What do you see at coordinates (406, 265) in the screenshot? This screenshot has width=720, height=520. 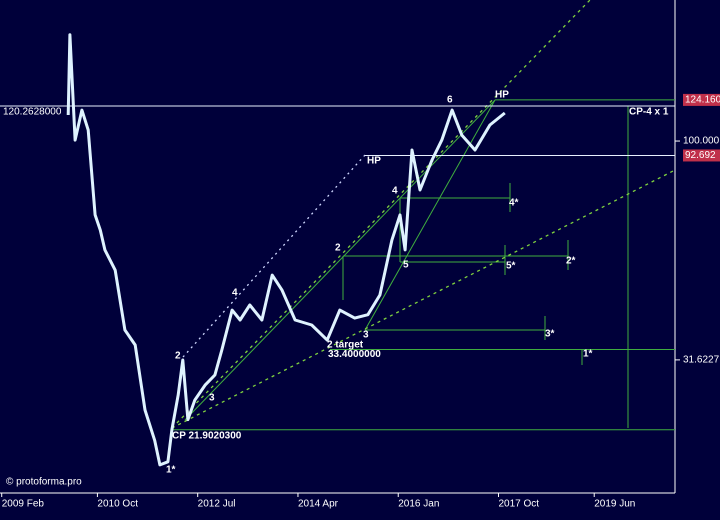 I see `wave-label: 5` at bounding box center [406, 265].